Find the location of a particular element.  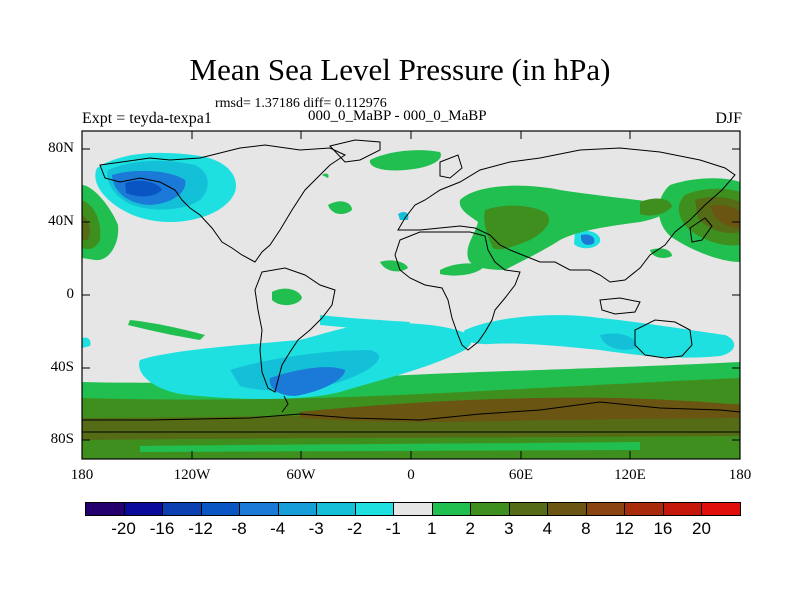

lon-tick-label: 60W is located at coordinates (301, 475).